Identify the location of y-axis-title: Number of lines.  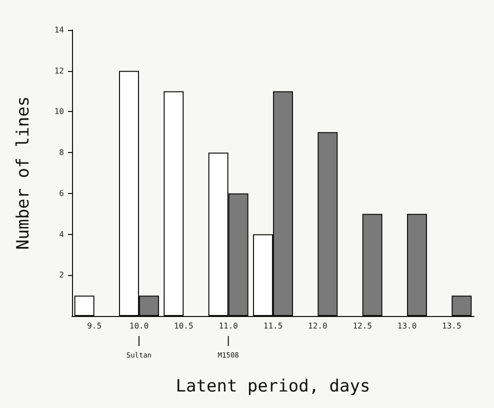
(24, 173).